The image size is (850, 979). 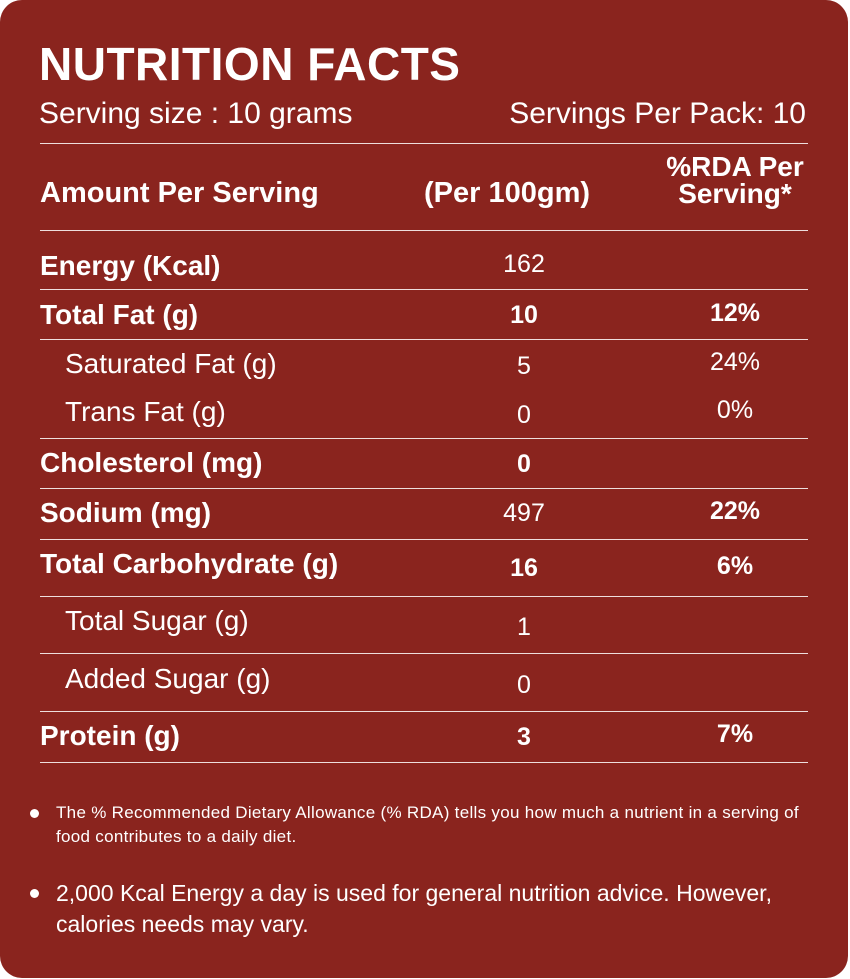 I want to click on table-row: Protein (g) 3 7%, so click(x=424, y=737).